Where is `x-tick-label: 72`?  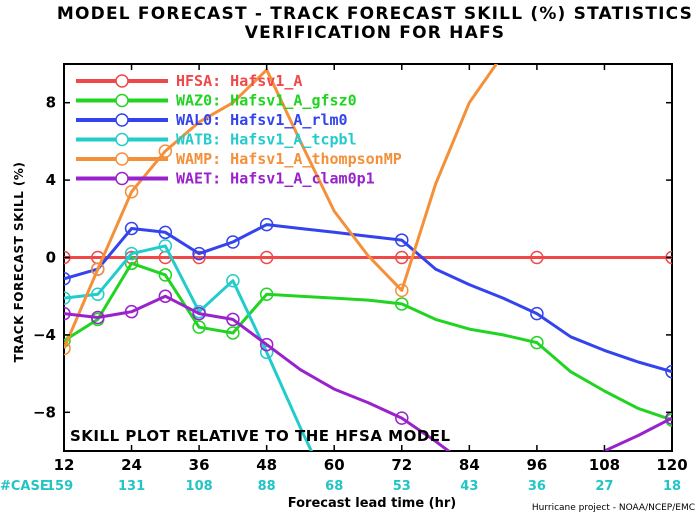 x-tick-label: 72 is located at coordinates (401, 465).